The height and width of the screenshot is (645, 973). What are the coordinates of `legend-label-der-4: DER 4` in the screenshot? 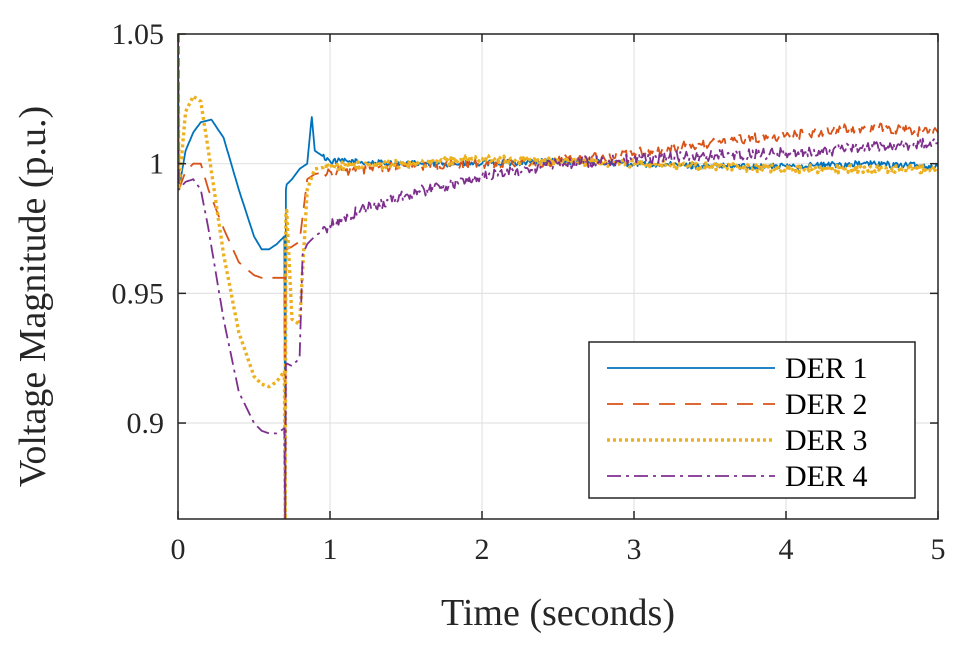 It's located at (826, 476).